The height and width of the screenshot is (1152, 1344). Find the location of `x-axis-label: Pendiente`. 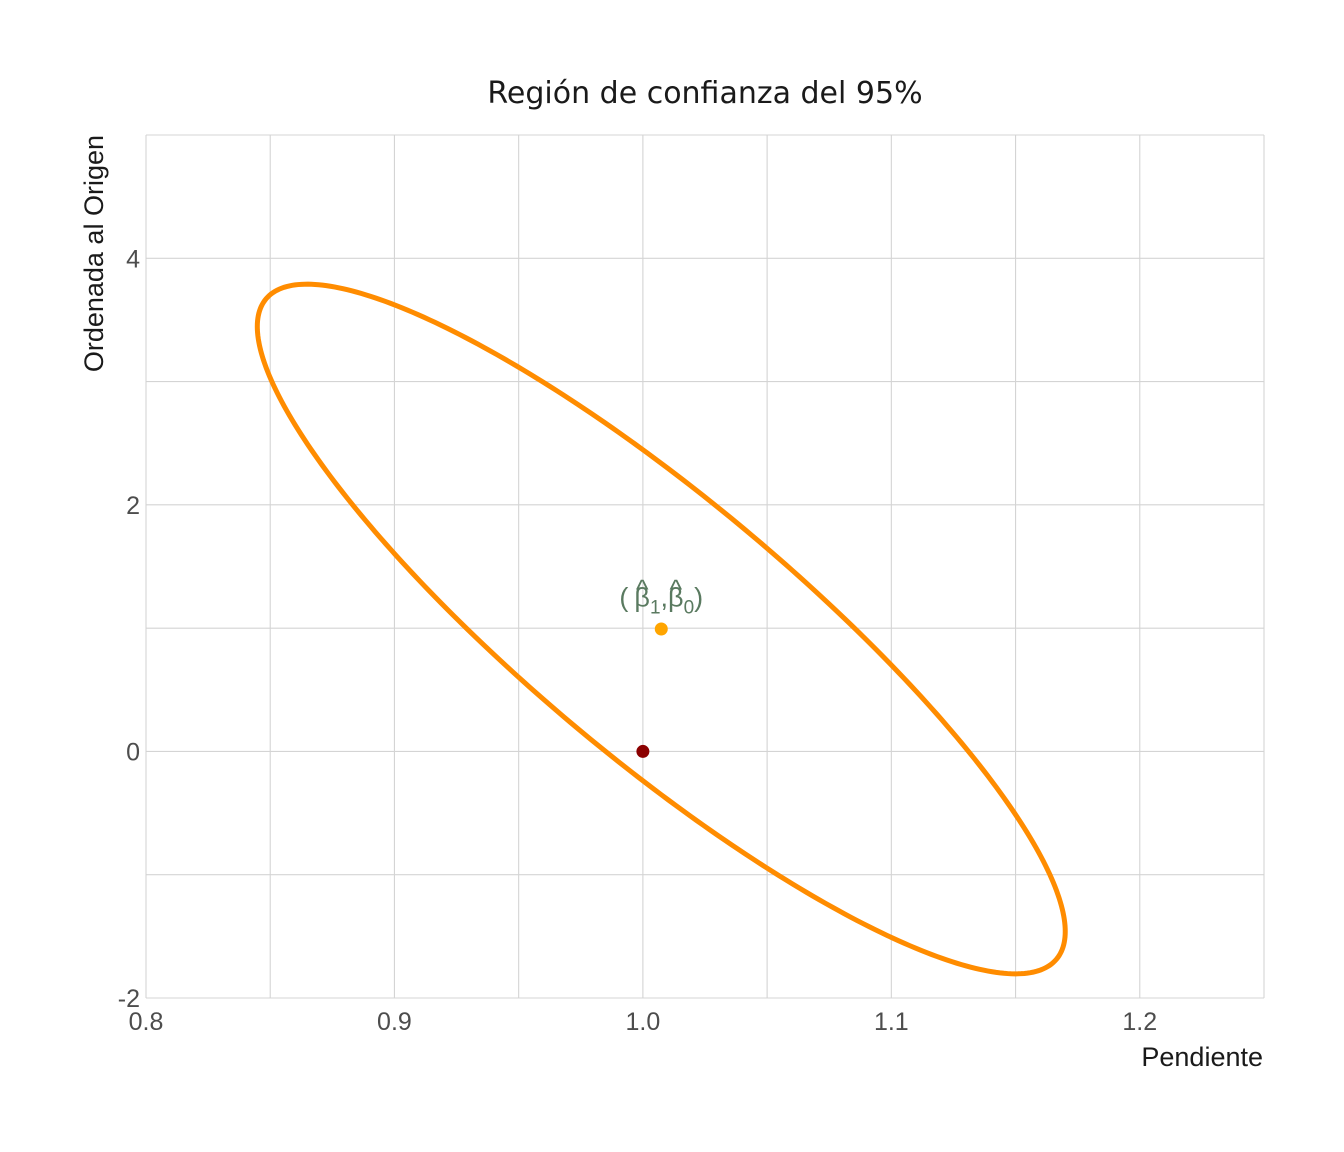

x-axis-label: Pendiente is located at coordinates (1202, 1057).